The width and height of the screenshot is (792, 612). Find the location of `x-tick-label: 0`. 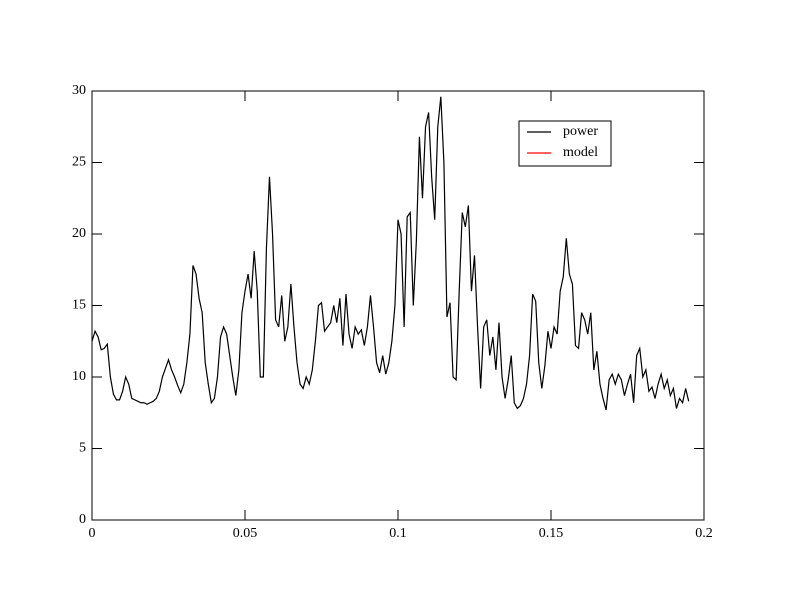

x-tick-label: 0 is located at coordinates (92, 533).